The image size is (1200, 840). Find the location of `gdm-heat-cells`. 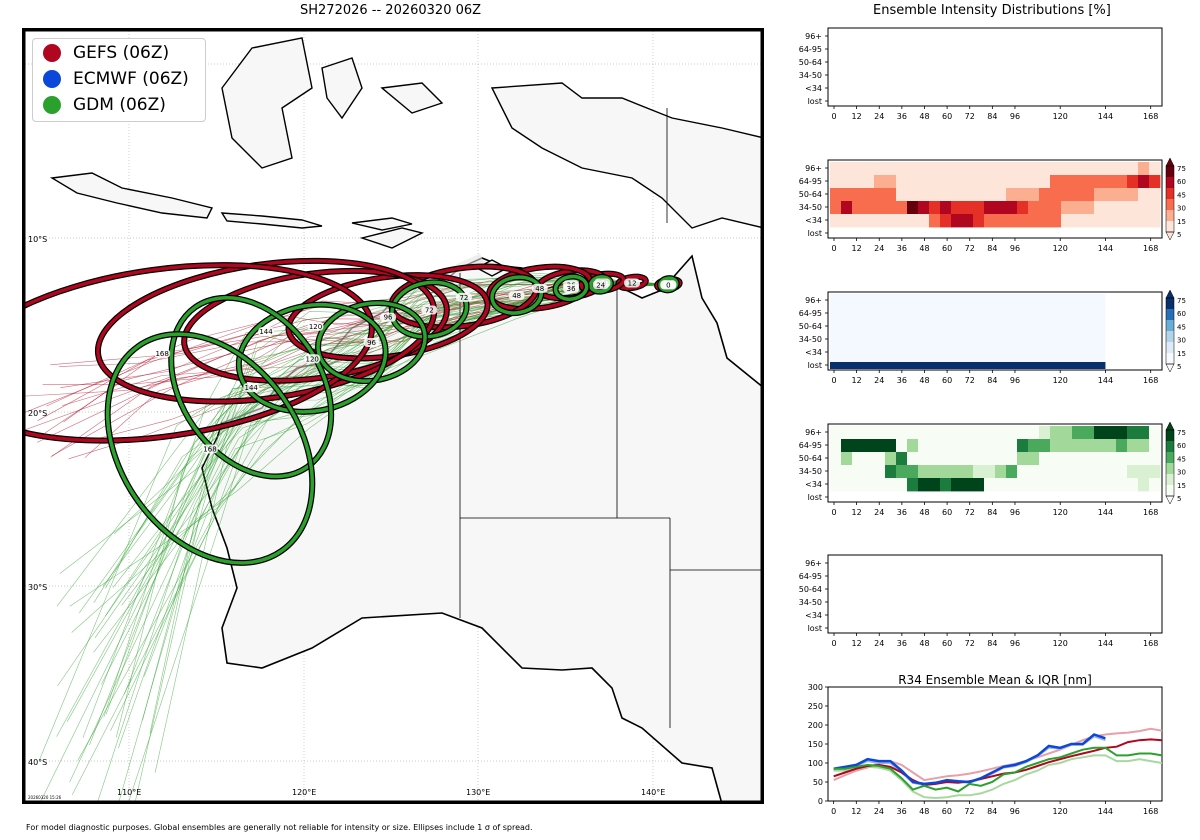

gdm-heat-cells is located at coordinates (995, 459).